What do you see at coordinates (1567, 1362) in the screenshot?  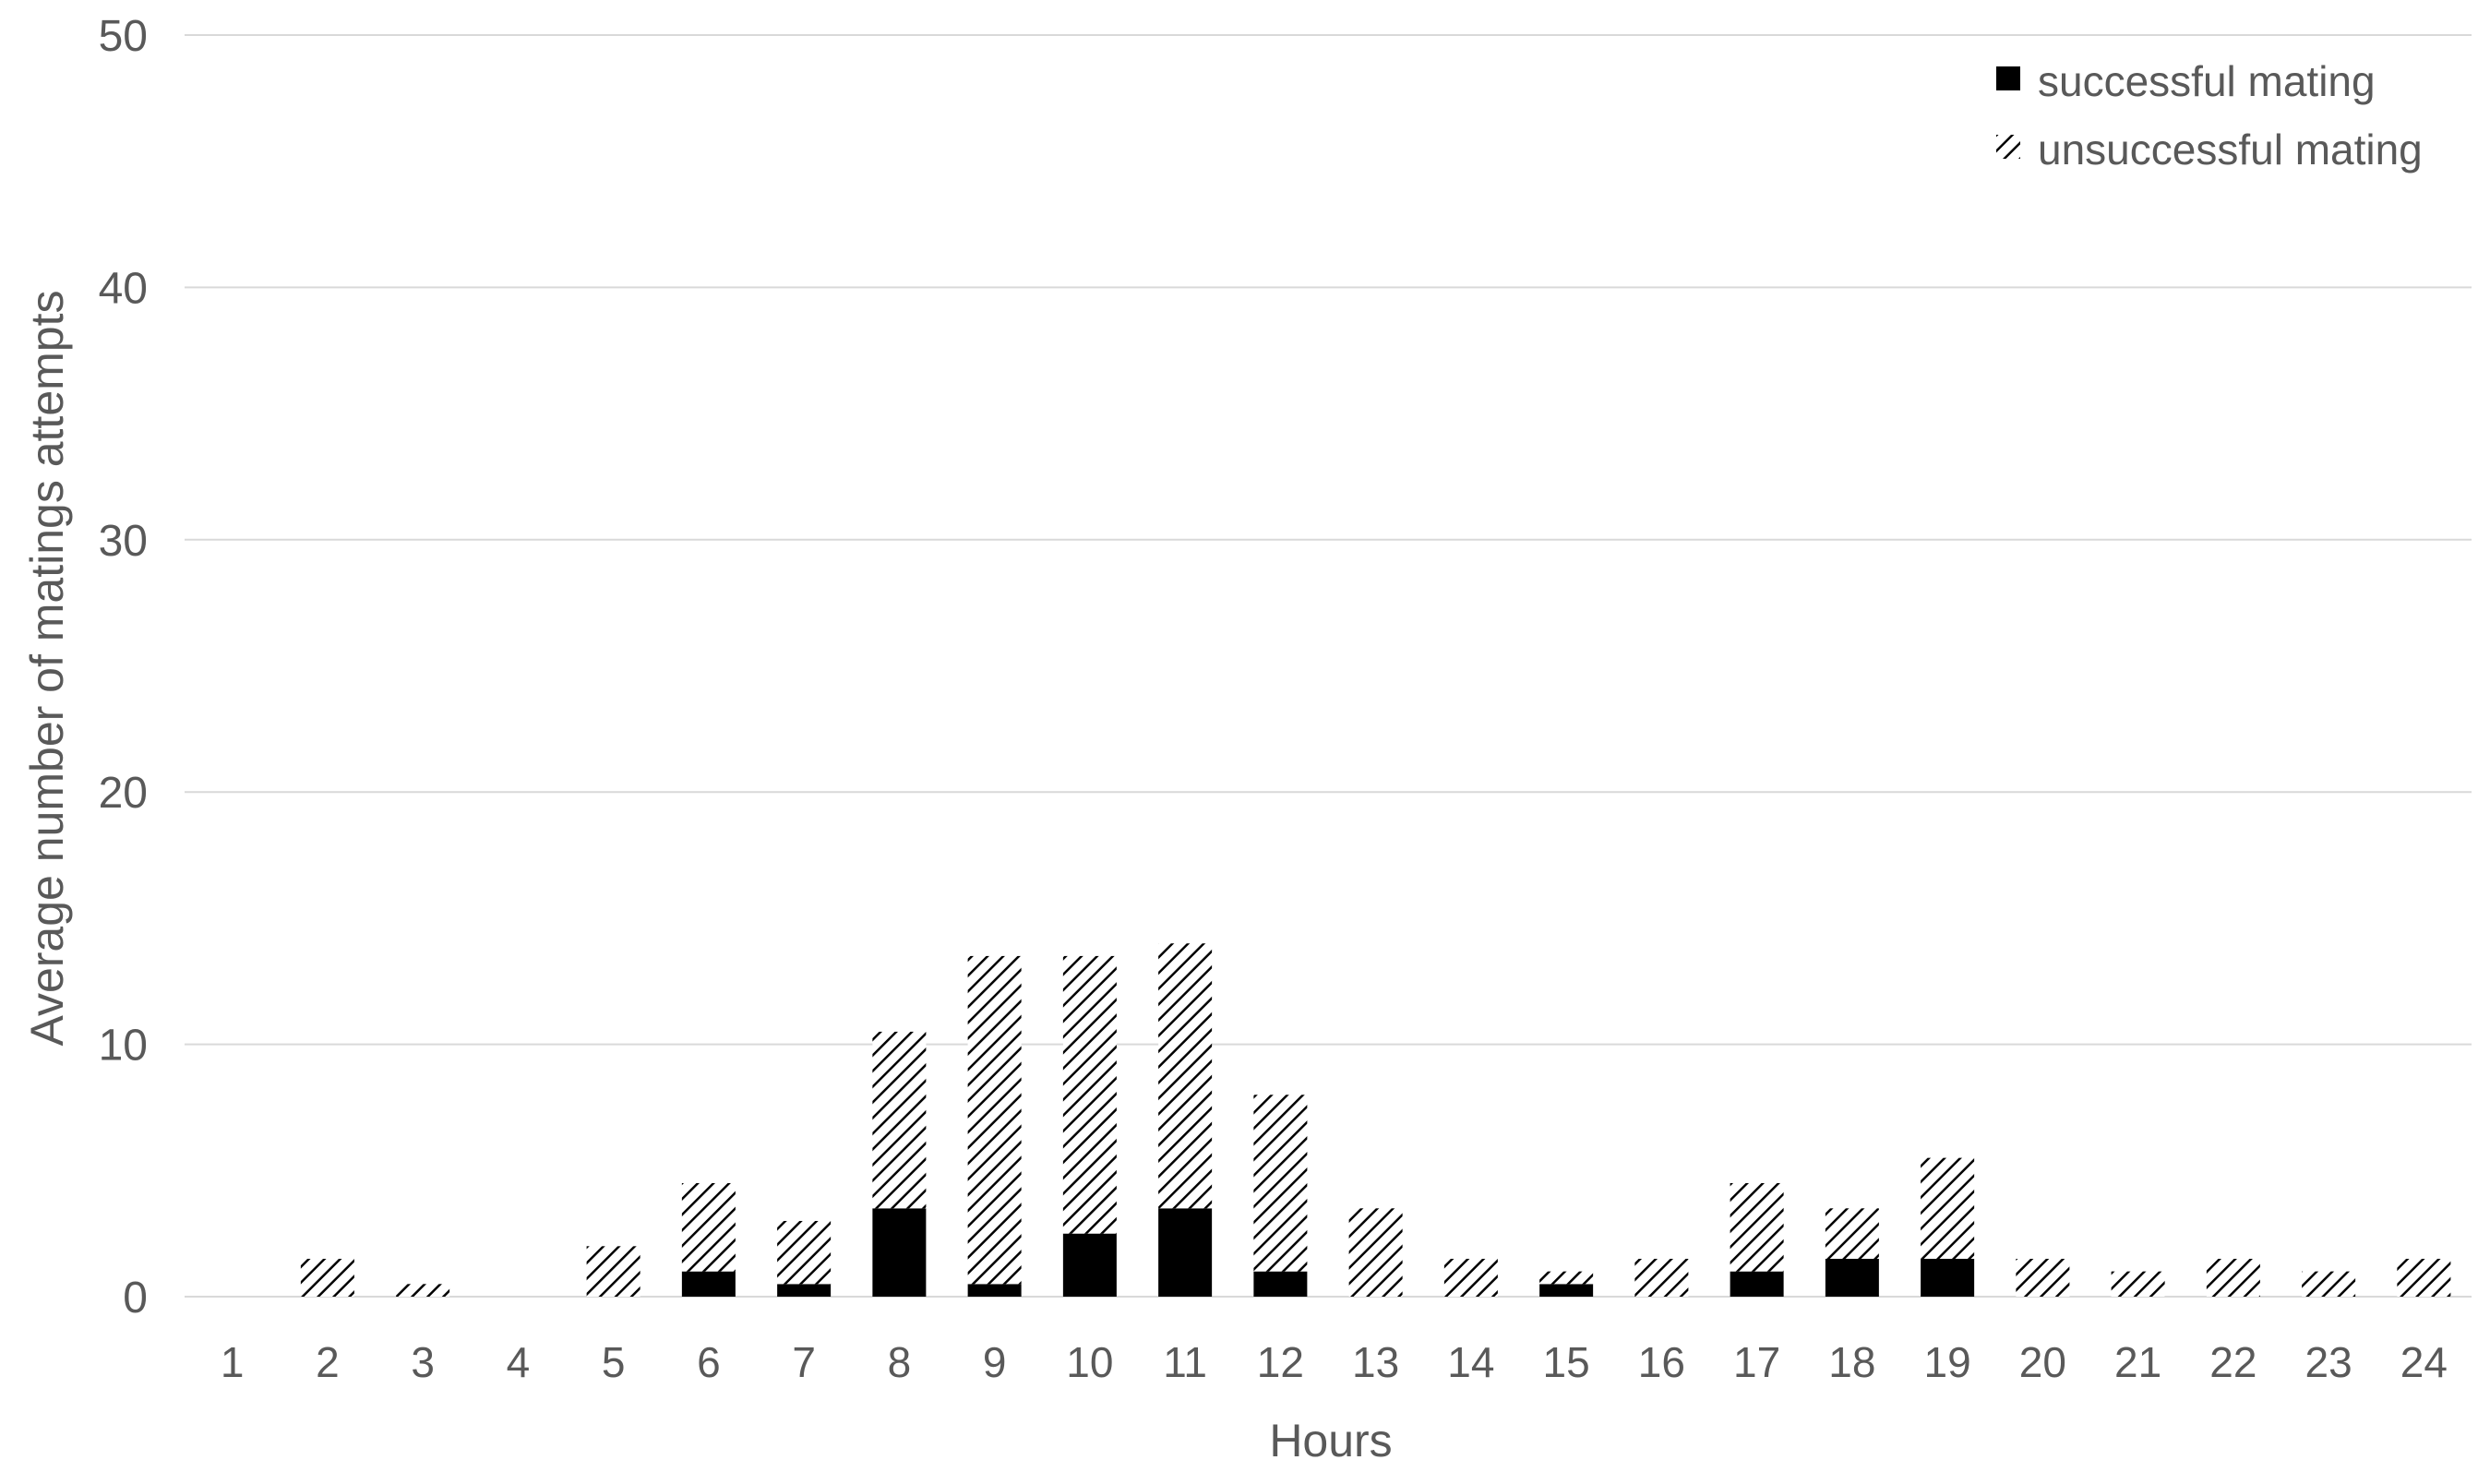 I see `x-tick-label: 15` at bounding box center [1567, 1362].